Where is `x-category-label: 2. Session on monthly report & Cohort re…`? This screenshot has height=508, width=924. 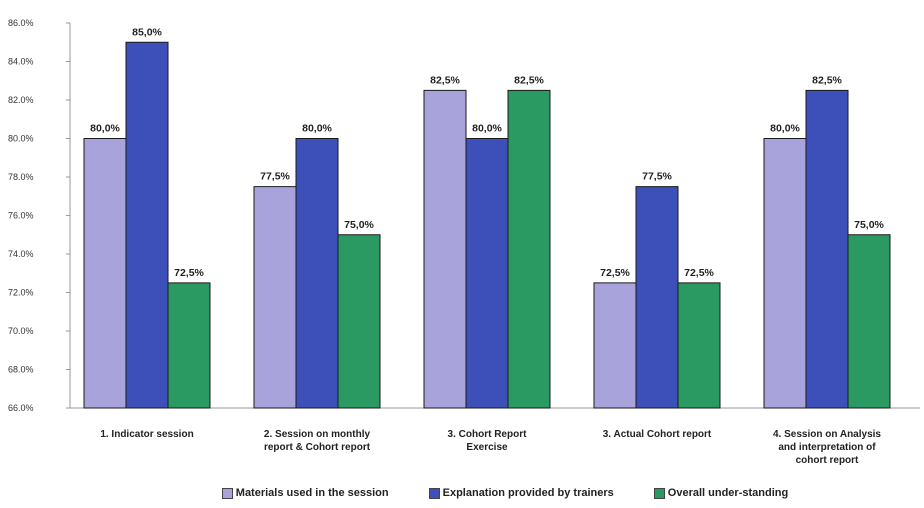
x-category-label: 2. Session on monthly report & Cohort re… is located at coordinates (317, 441).